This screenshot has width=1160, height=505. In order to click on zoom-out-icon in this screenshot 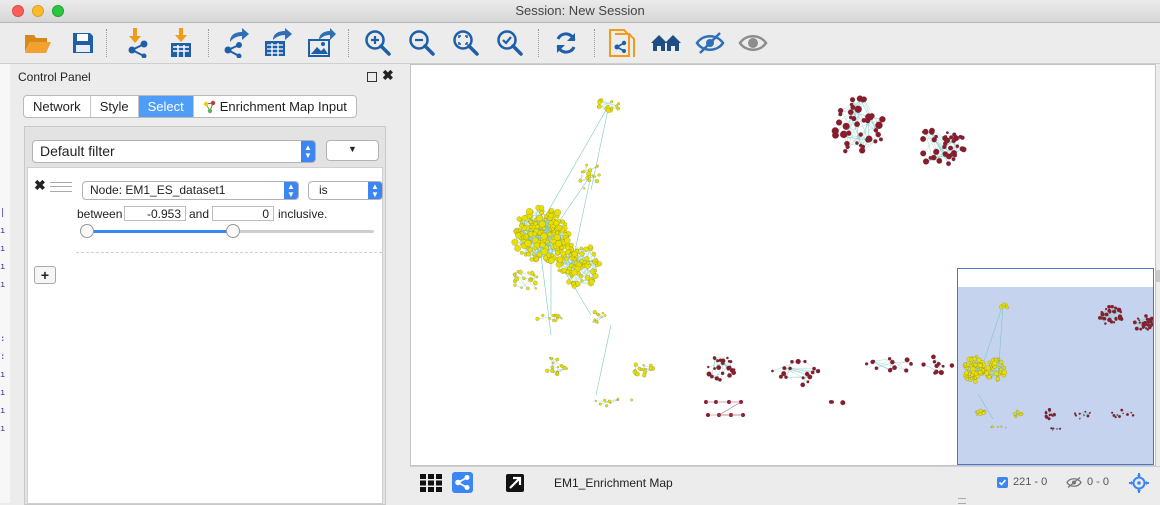, I will do `click(422, 43)`.